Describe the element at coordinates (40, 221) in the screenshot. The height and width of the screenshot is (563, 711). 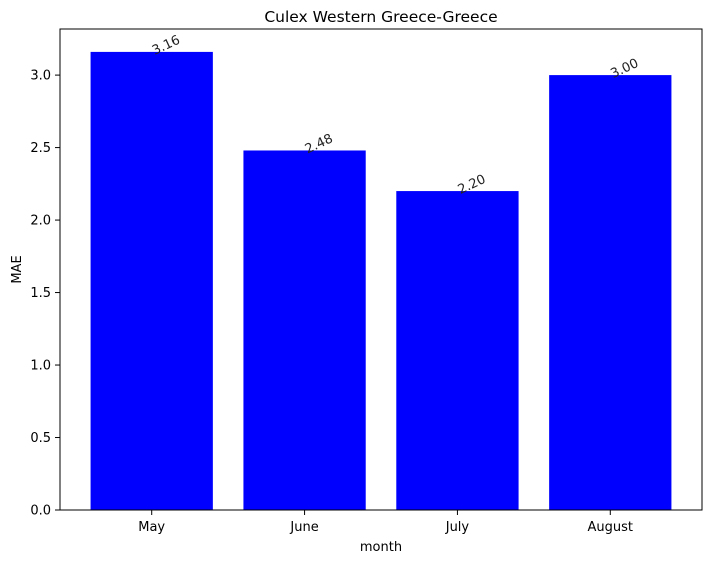
I see `y-tick-label: 2.0` at that location.